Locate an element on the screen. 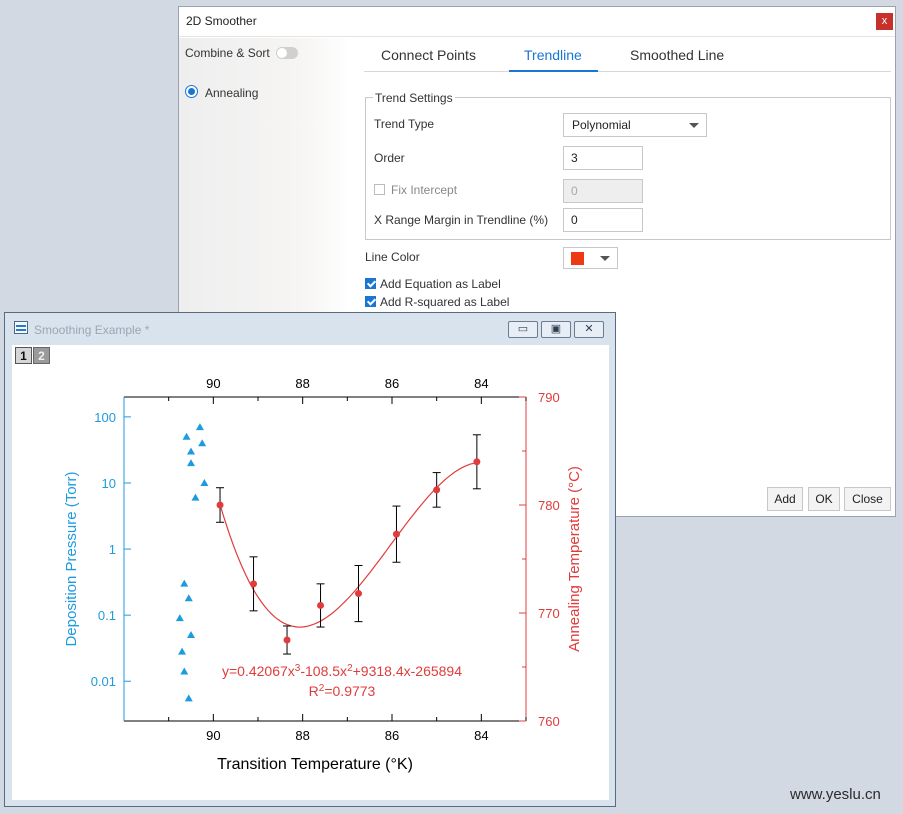  x-tick-label-top: 90 is located at coordinates (213, 383).